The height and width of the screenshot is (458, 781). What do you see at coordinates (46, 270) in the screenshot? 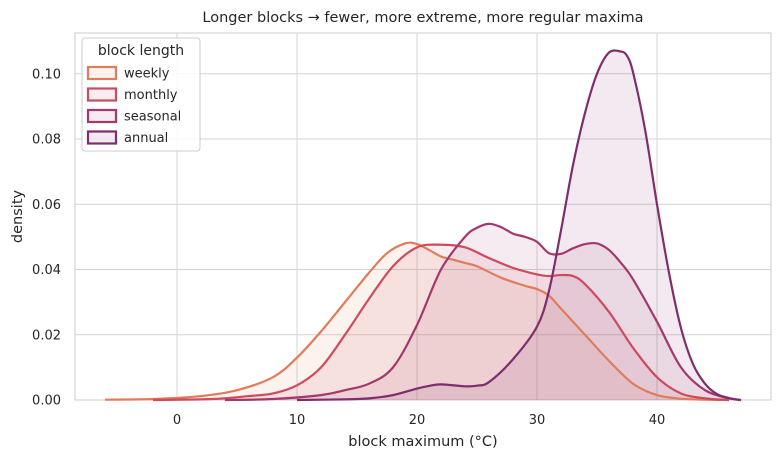
I see `y-tick-label: 0.04` at bounding box center [46, 270].